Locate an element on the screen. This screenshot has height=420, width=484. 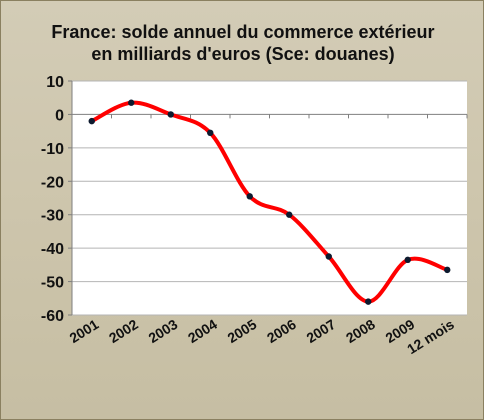
y-axis-ticks: 10 0 -10 -20 -30 -40 -50 -60 is located at coordinates (52, 199).